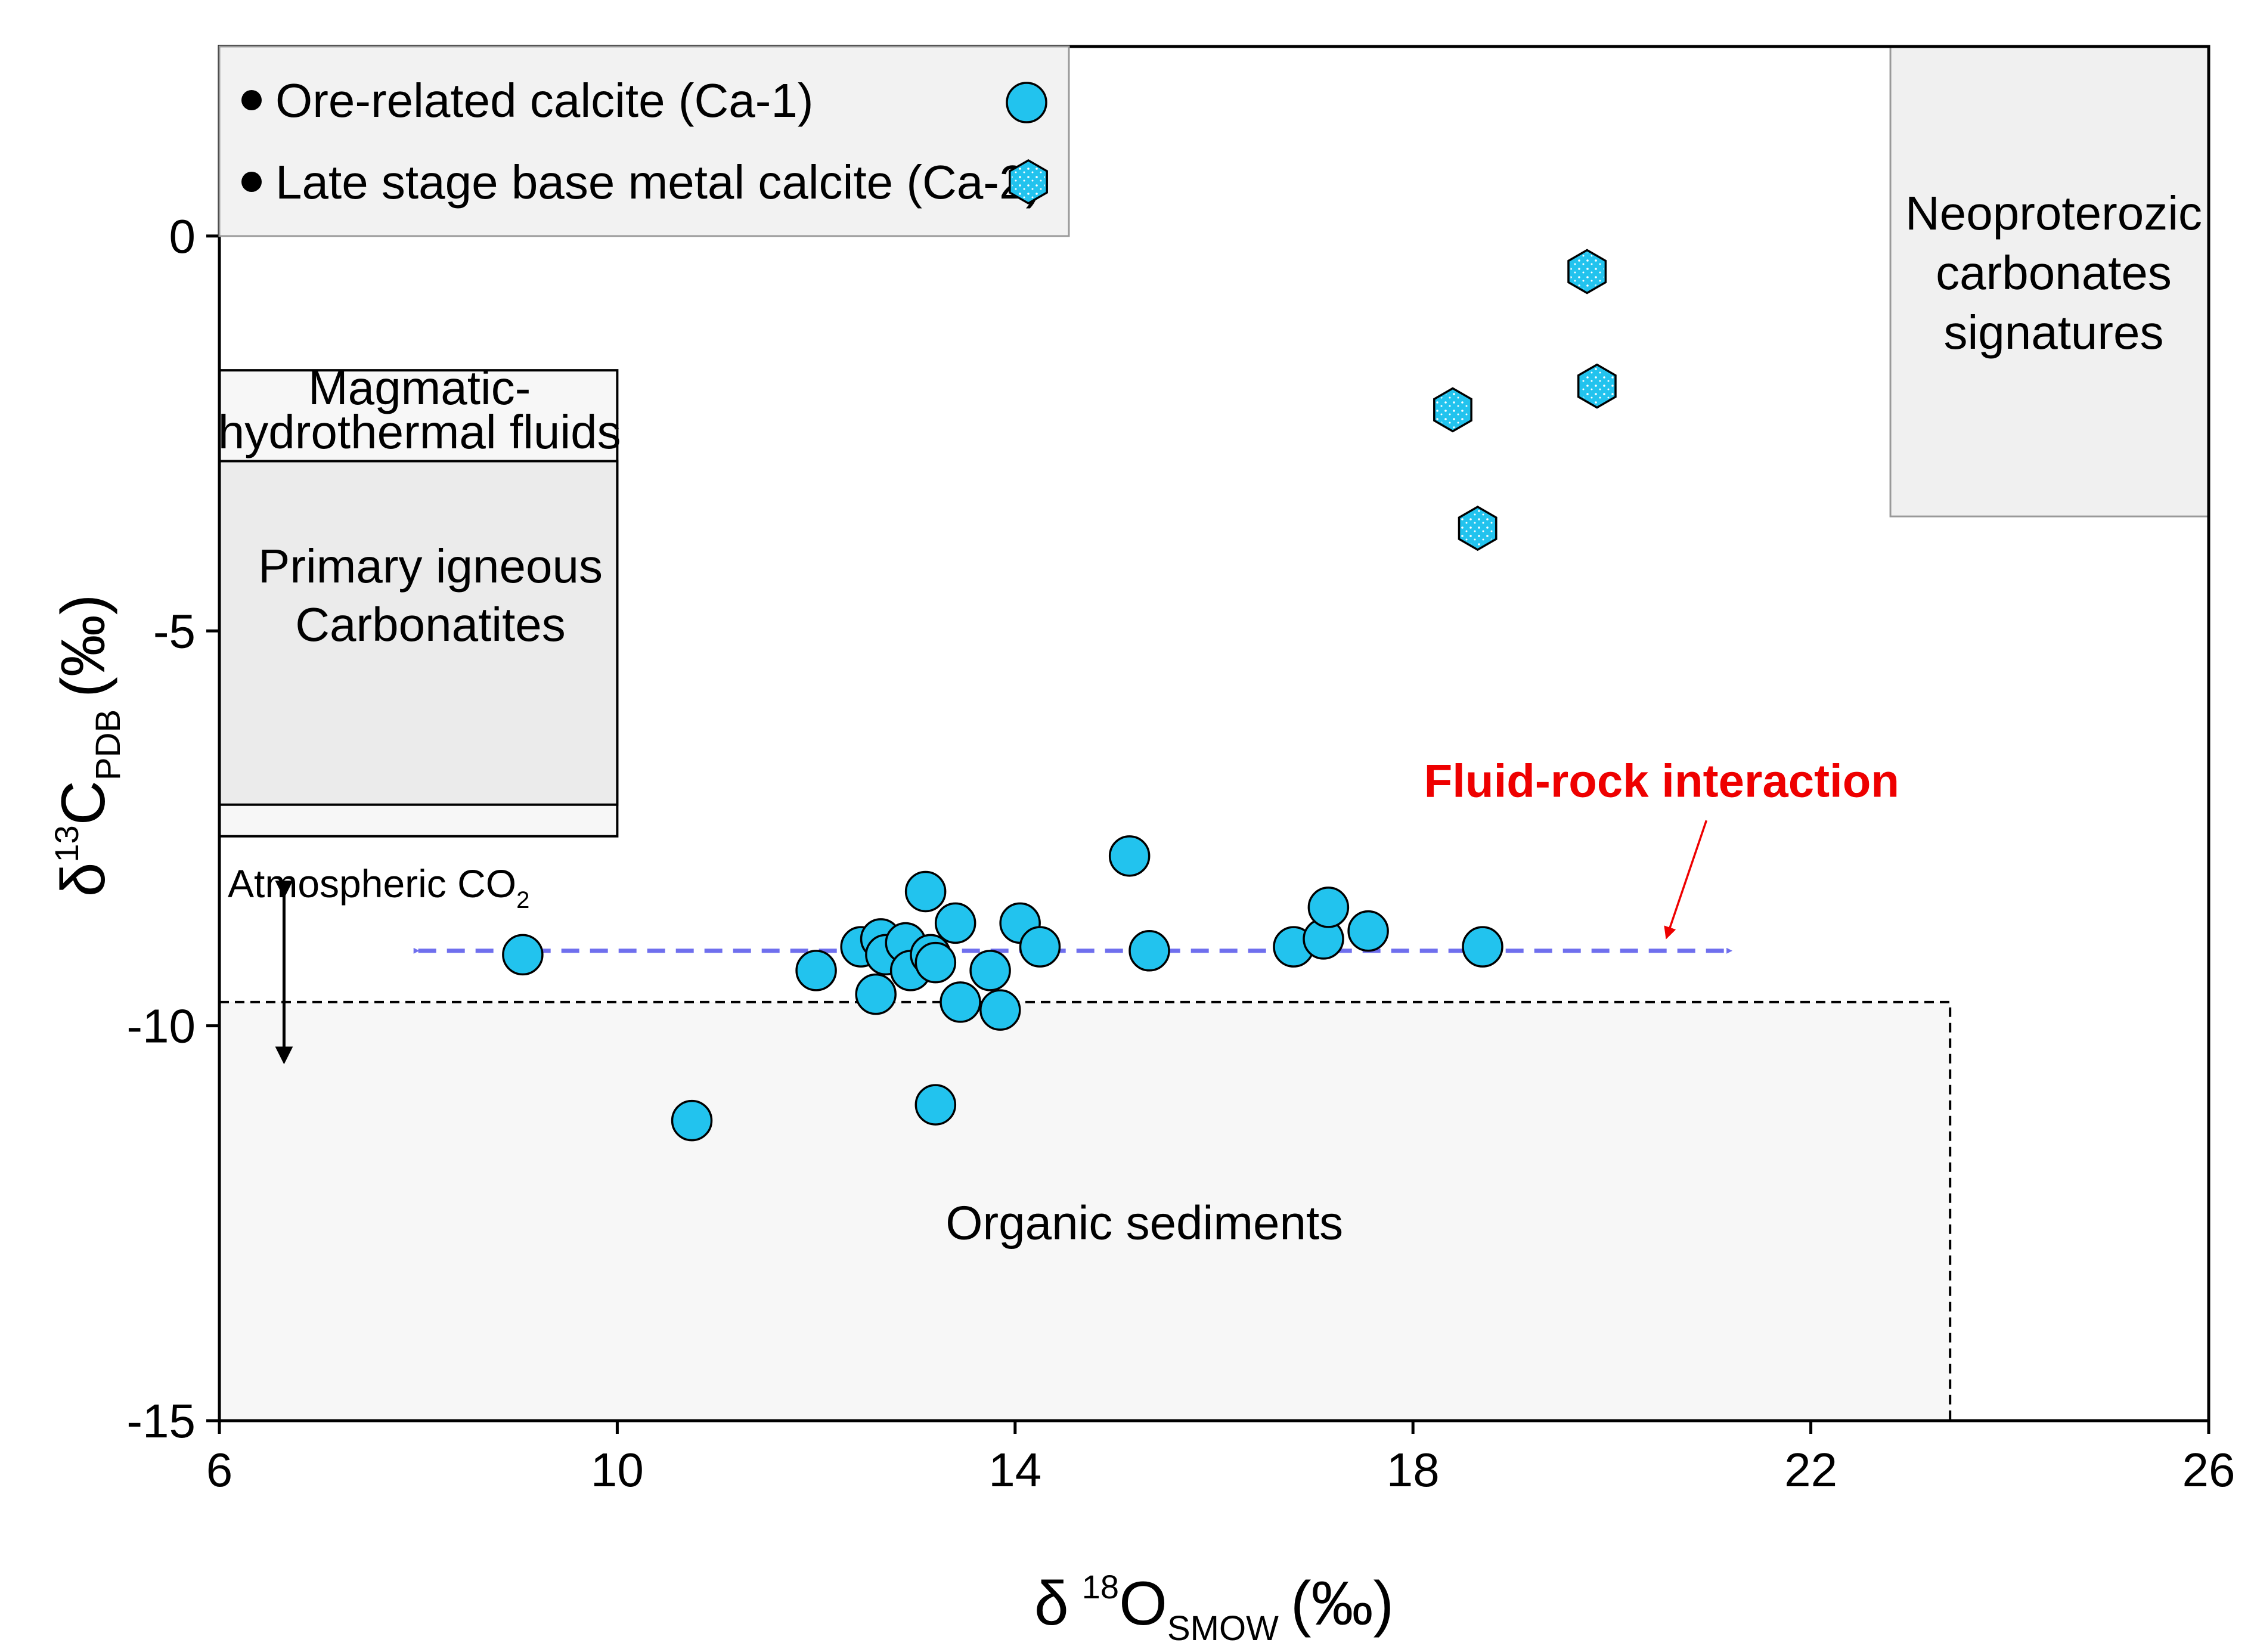 The width and height of the screenshot is (2254, 1652). What do you see at coordinates (161, 1421) in the screenshot?
I see `y-tick-label: -15` at bounding box center [161, 1421].